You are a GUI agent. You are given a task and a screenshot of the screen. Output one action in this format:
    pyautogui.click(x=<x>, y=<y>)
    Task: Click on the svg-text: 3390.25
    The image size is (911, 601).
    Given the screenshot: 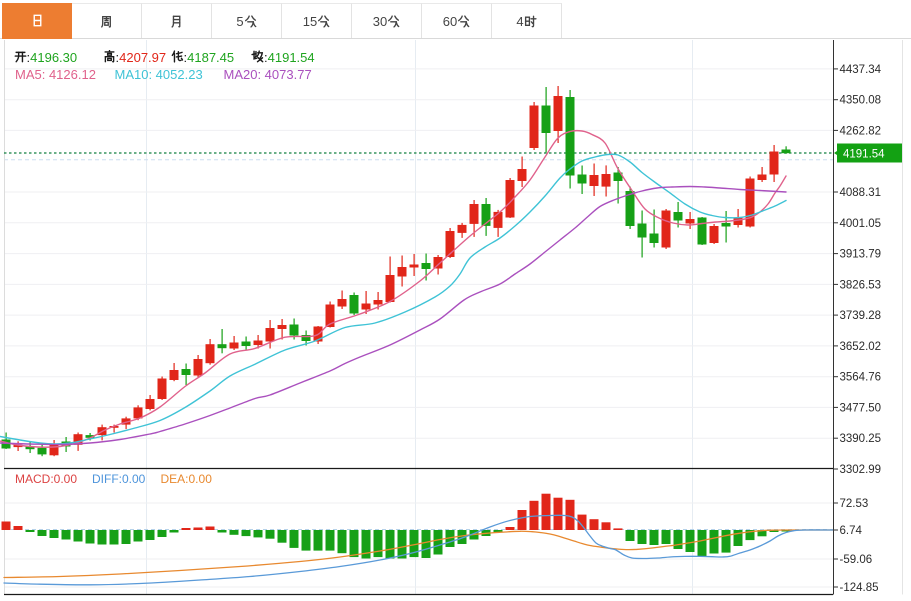 What is the action you would take?
    pyautogui.click(x=861, y=439)
    